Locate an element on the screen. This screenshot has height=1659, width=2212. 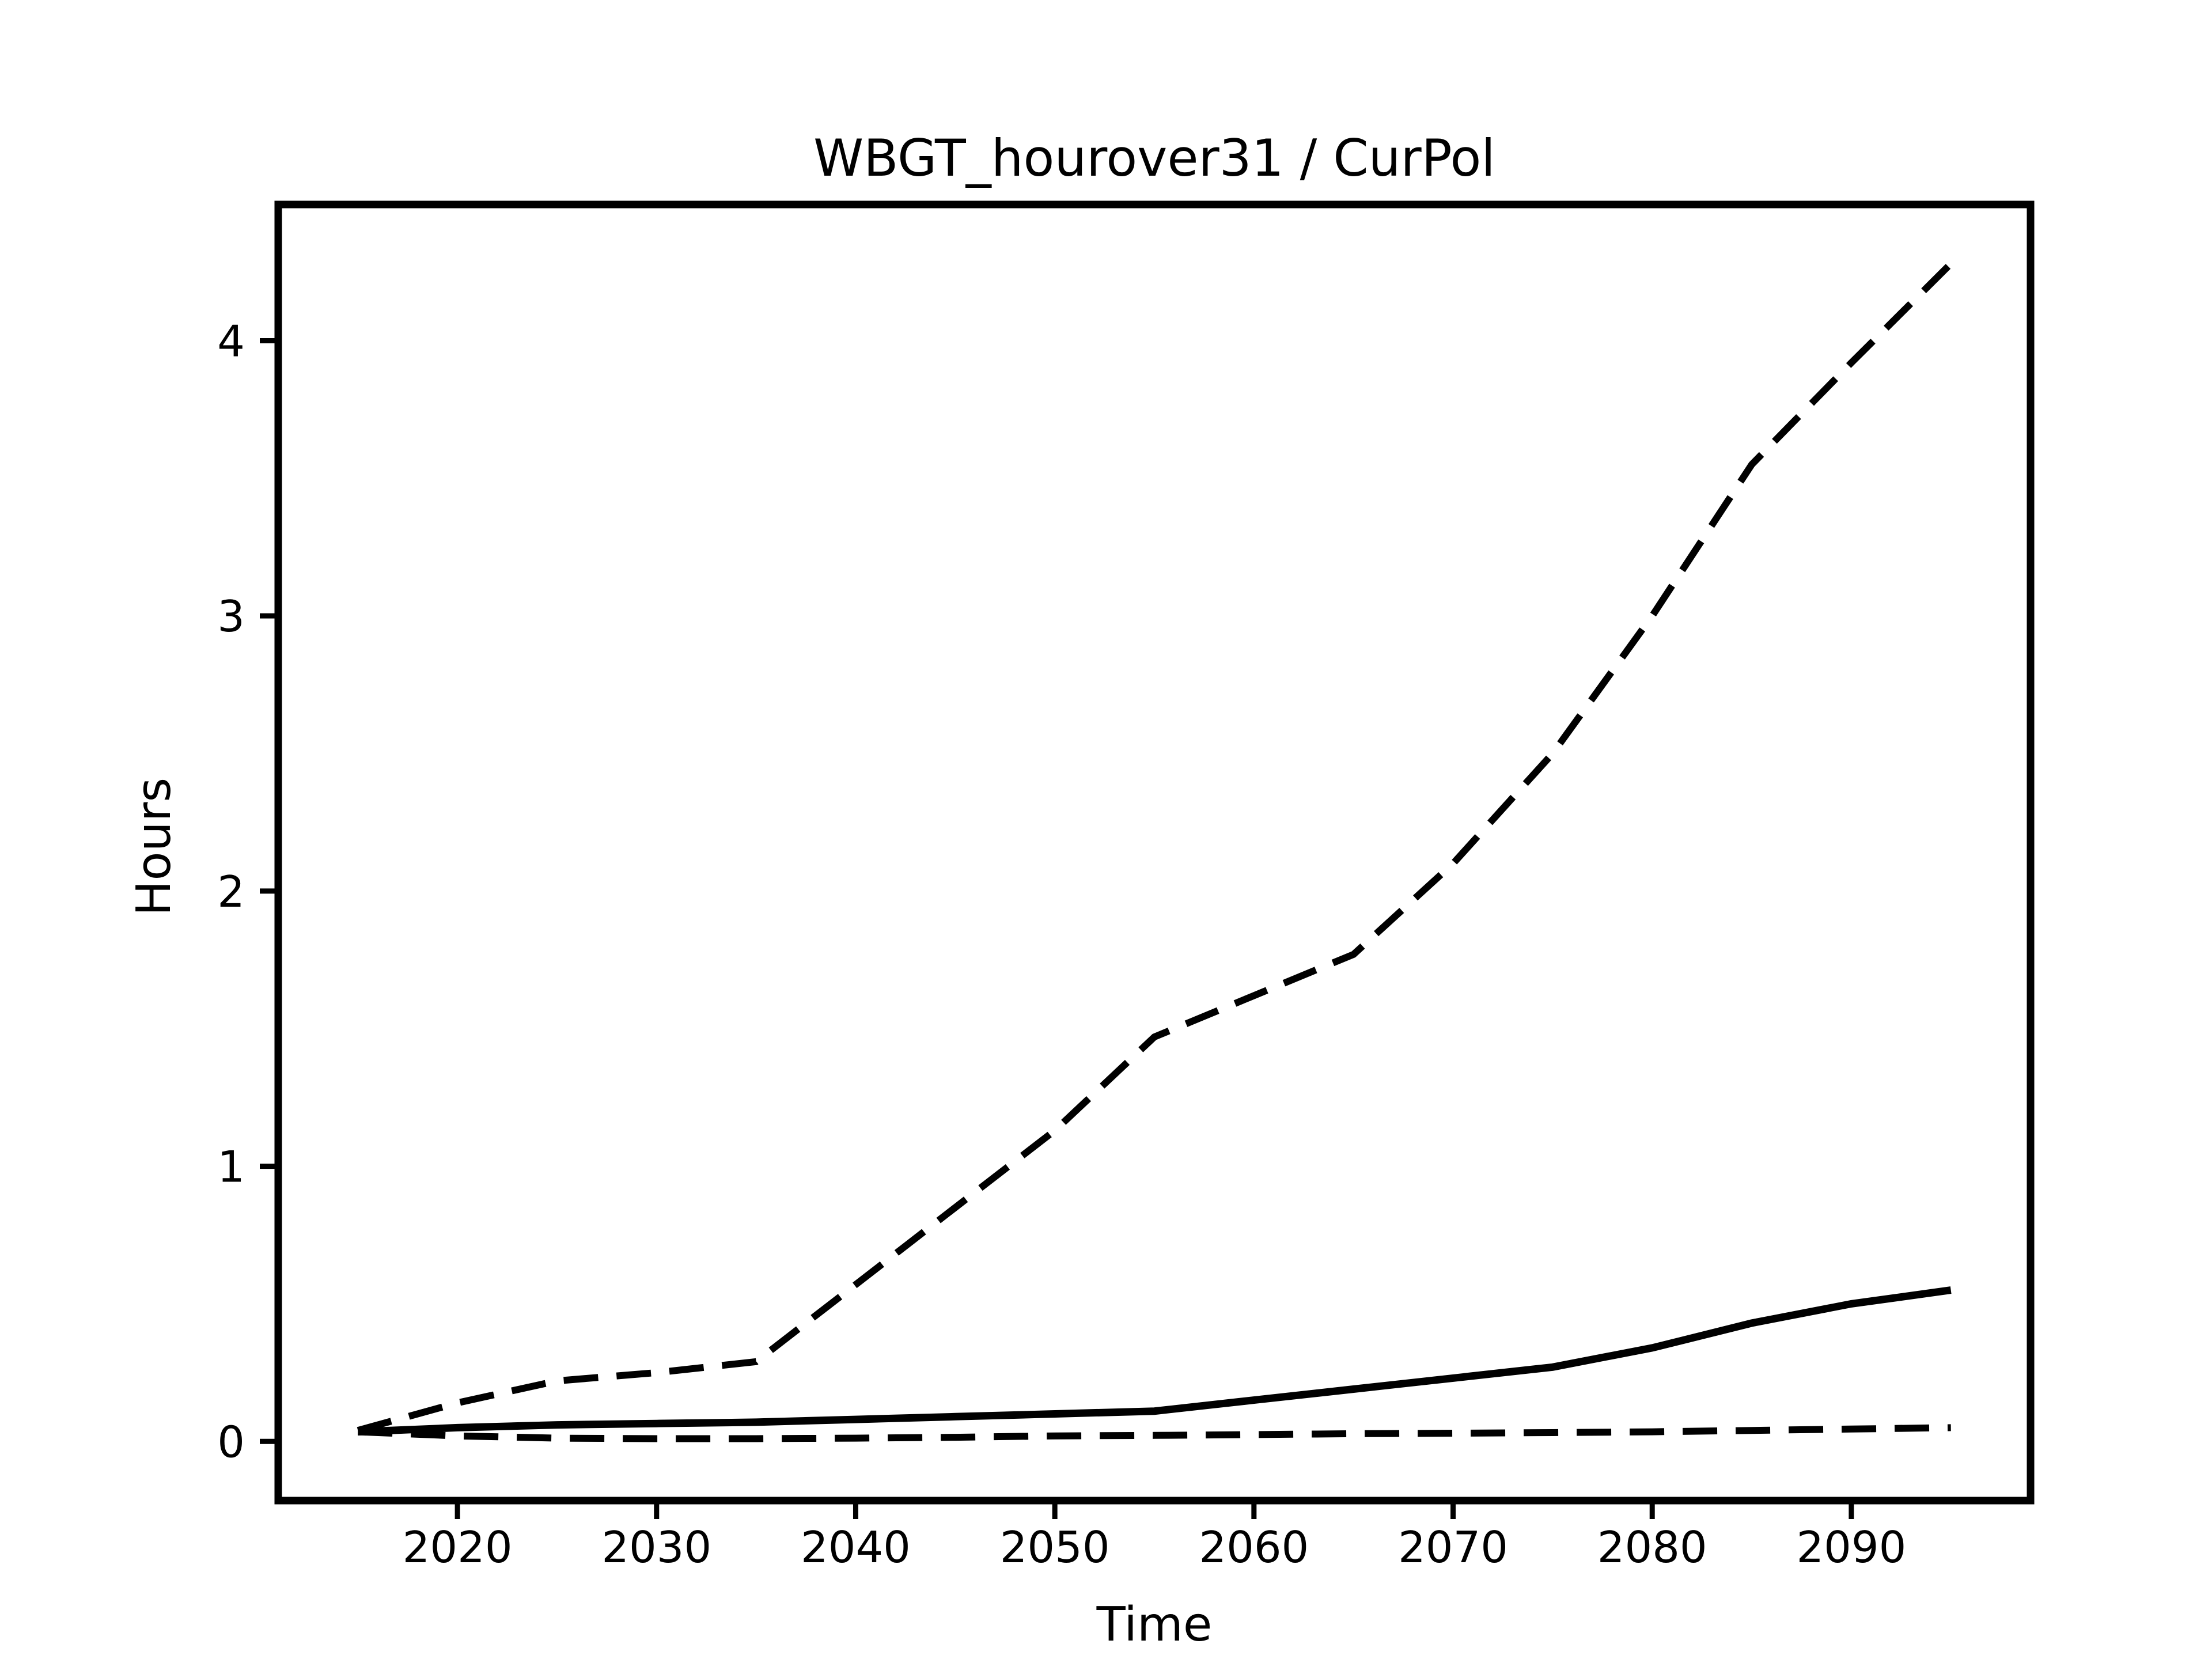
y-axis-tick-labels: 0 1 2 3 4 is located at coordinates (231, 891).